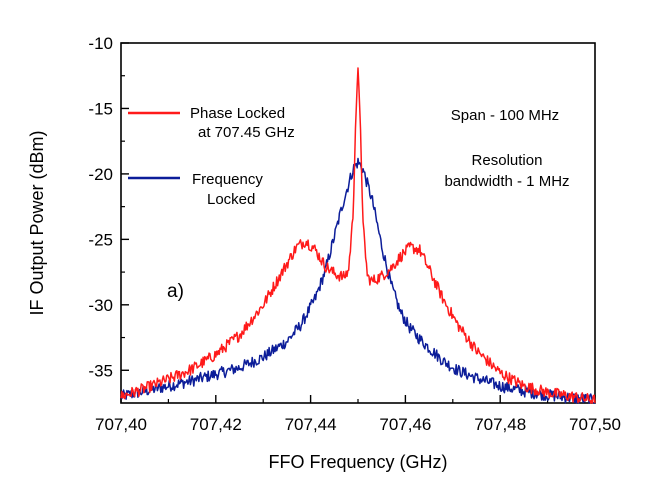 The width and height of the screenshot is (664, 485). What do you see at coordinates (505, 115) in the screenshot?
I see `annotation-span: Span - 100 MHz` at bounding box center [505, 115].